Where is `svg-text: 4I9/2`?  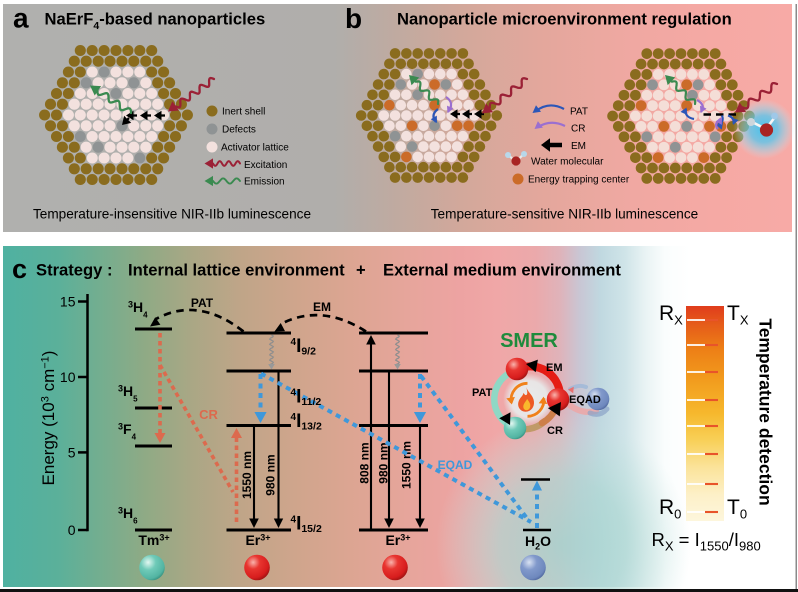
svg-text: 4I9/2 is located at coordinates (304, 347).